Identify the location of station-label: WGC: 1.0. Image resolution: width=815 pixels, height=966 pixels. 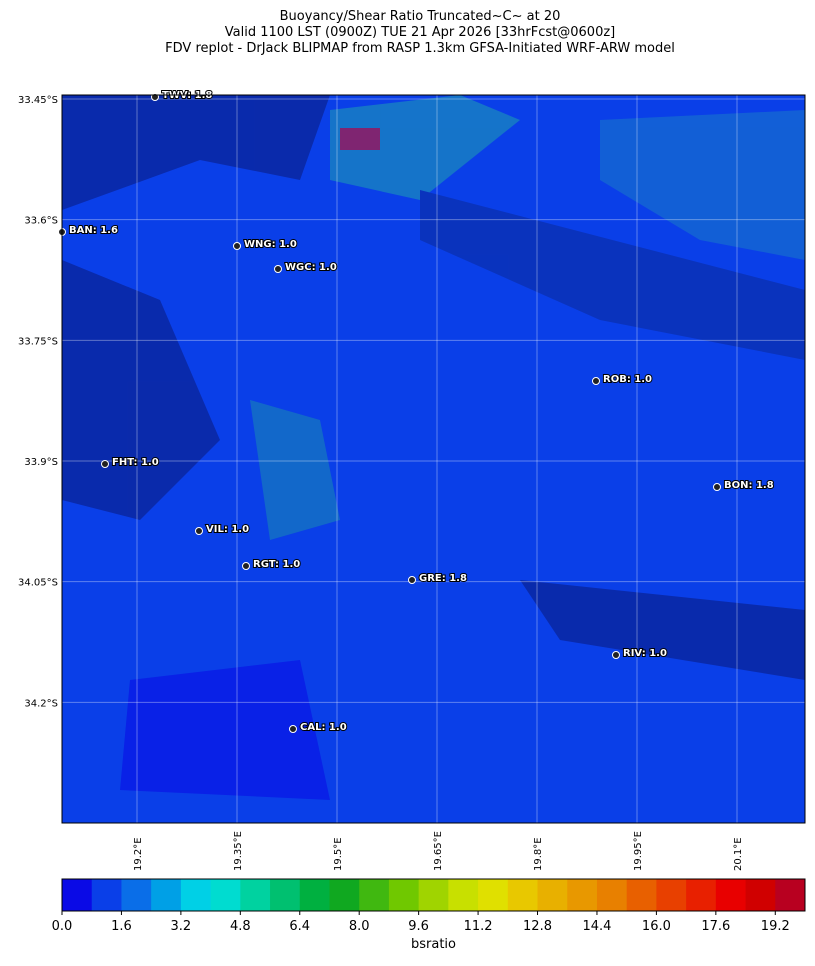
(311, 267).